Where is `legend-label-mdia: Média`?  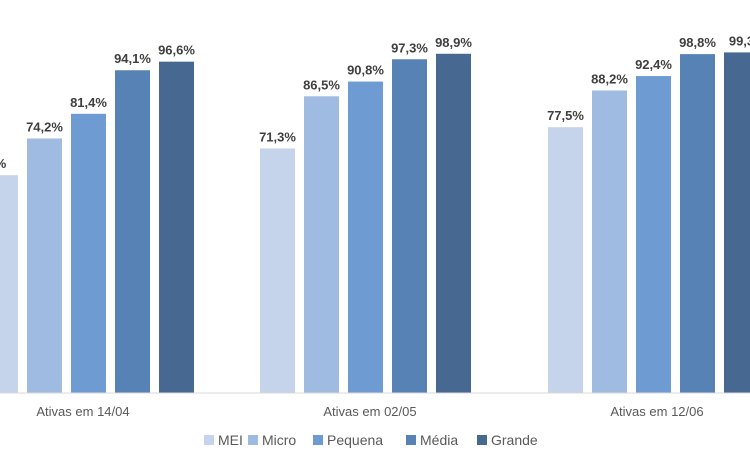 legend-label-mdia: Média is located at coordinates (439, 440).